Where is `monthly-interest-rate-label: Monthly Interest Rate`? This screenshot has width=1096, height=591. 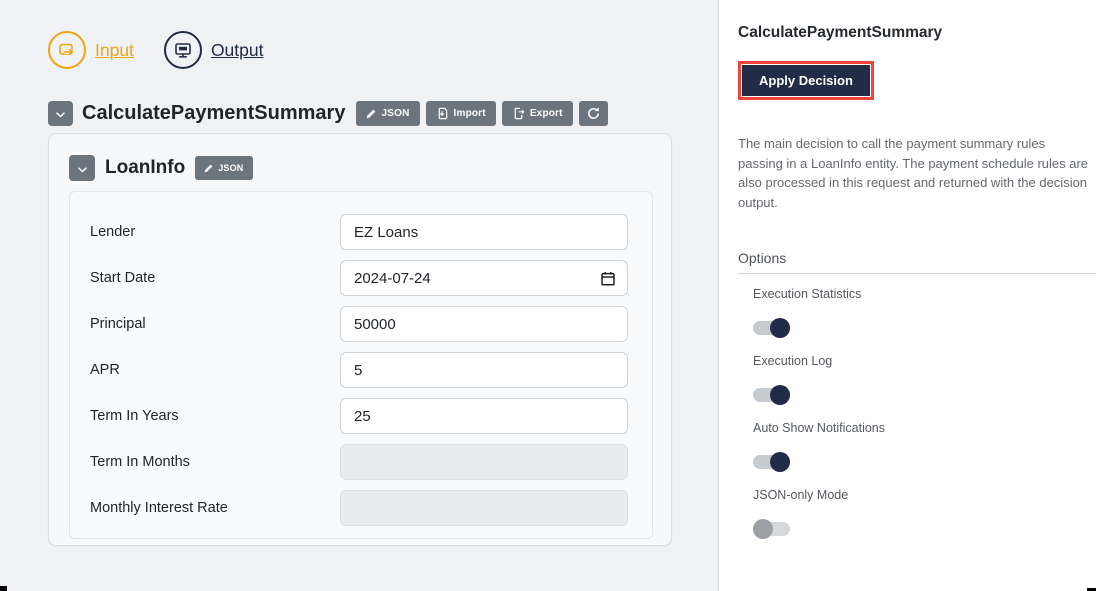
monthly-interest-rate-label: Monthly Interest Rate is located at coordinates (159, 508).